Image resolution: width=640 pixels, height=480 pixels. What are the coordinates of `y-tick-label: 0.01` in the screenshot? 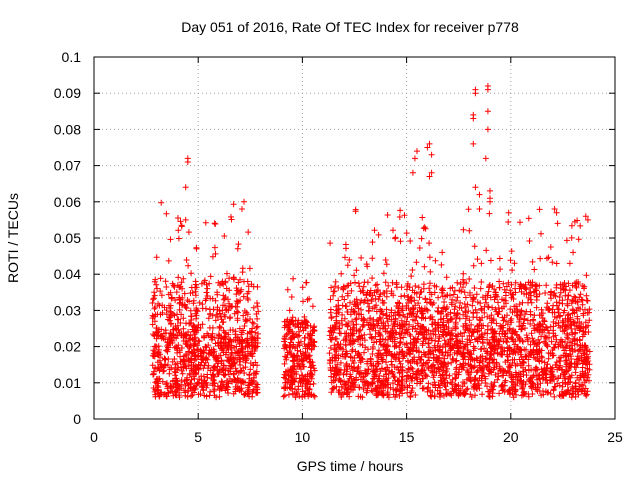 It's located at (67, 383).